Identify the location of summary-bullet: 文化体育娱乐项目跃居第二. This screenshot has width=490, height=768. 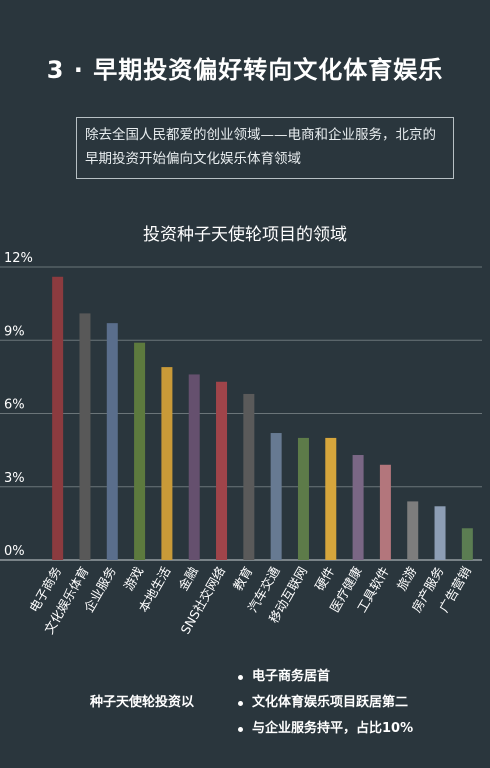
(325, 703).